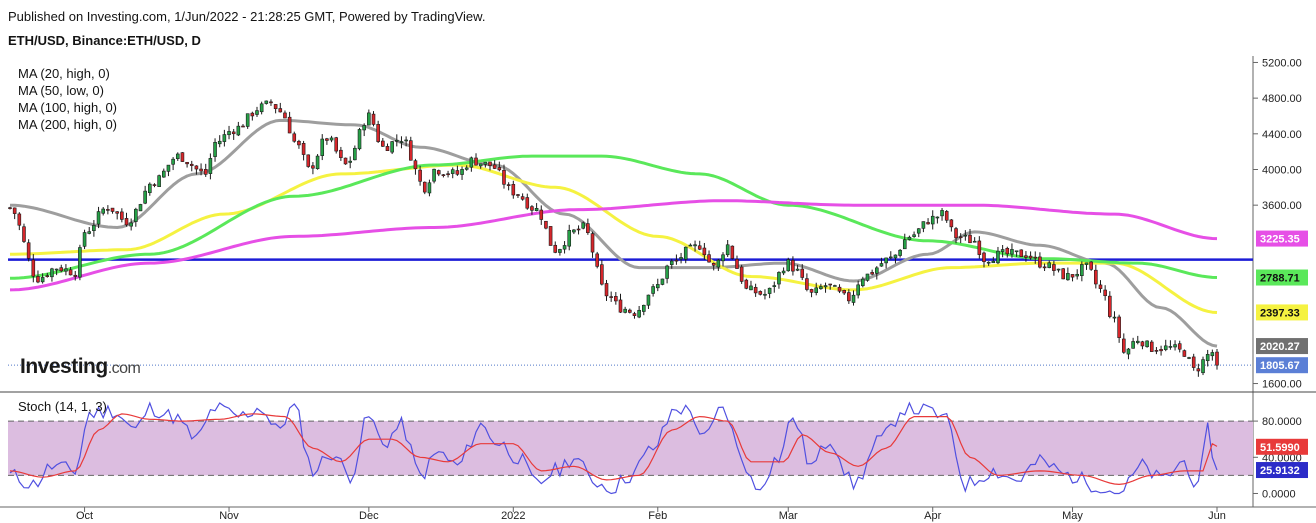  Describe the element at coordinates (62, 406) in the screenshot. I see `stoch-title: Stoch (14, 1, 3)` at that location.